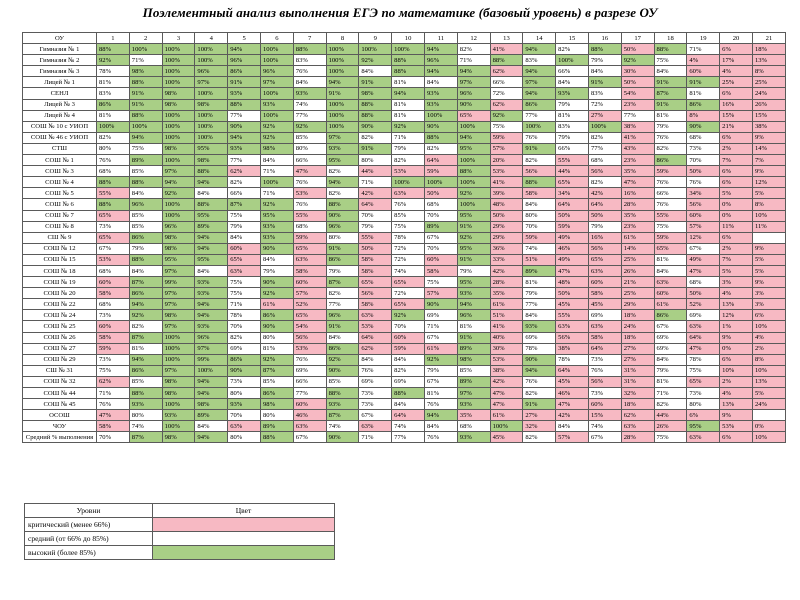 This screenshot has height=600, width=800. I want to click on legend-label-high: высокий (более 85%), so click(88, 552).